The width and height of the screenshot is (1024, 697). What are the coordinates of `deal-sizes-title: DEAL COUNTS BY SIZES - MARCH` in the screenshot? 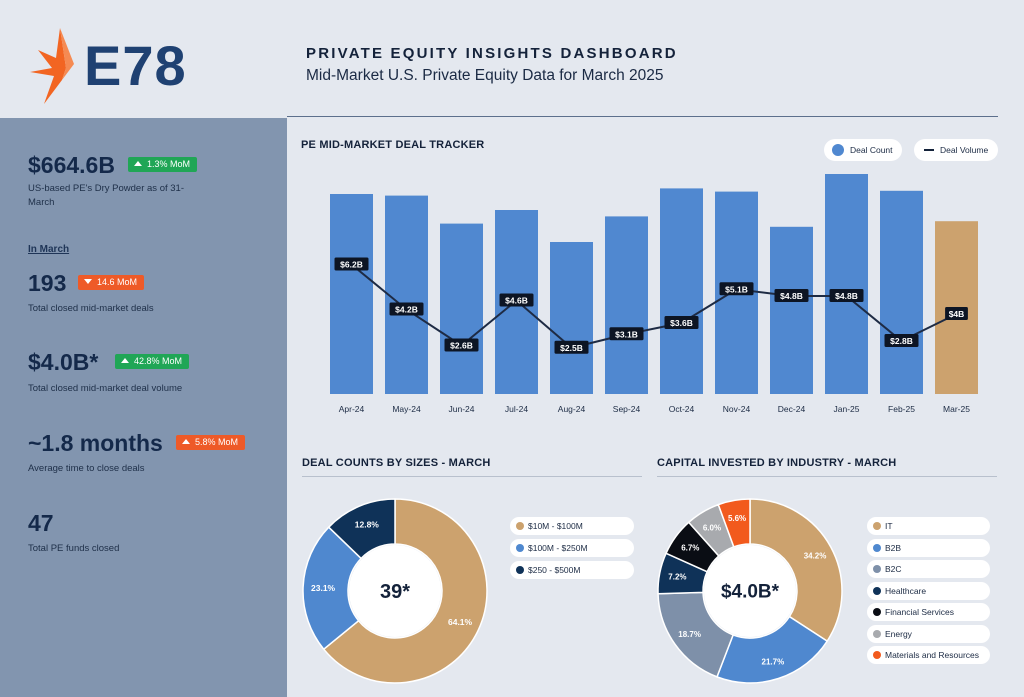 It's located at (396, 463).